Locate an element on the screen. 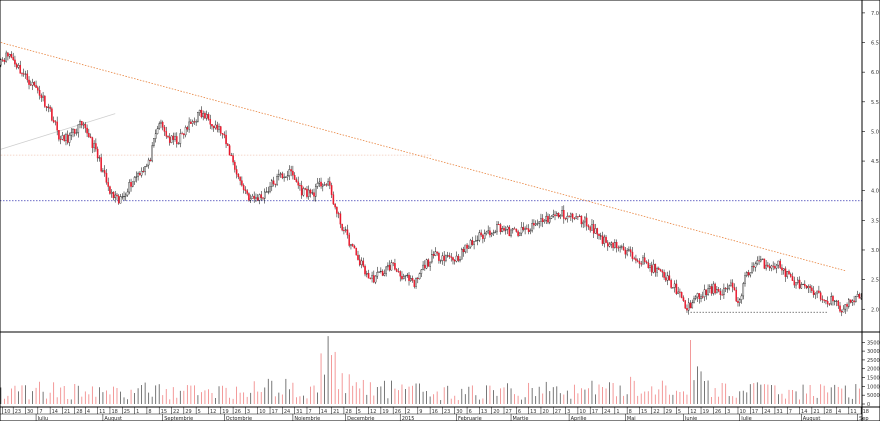 This screenshot has width=880, height=421. date-tick-label: 9 is located at coordinates (420, 412).